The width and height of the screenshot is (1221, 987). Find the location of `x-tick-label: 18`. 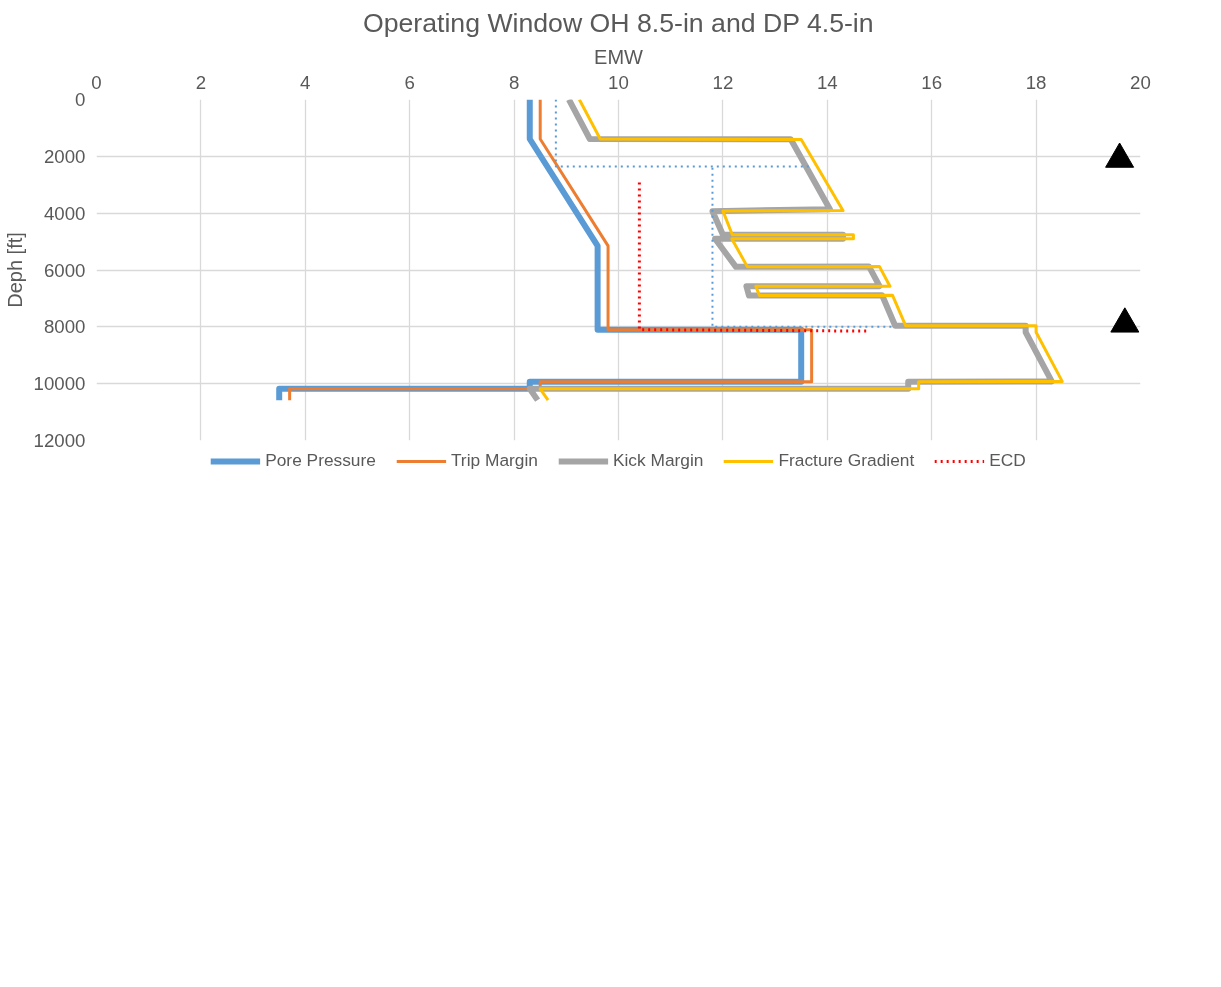

x-tick-label: 18 is located at coordinates (1036, 82).